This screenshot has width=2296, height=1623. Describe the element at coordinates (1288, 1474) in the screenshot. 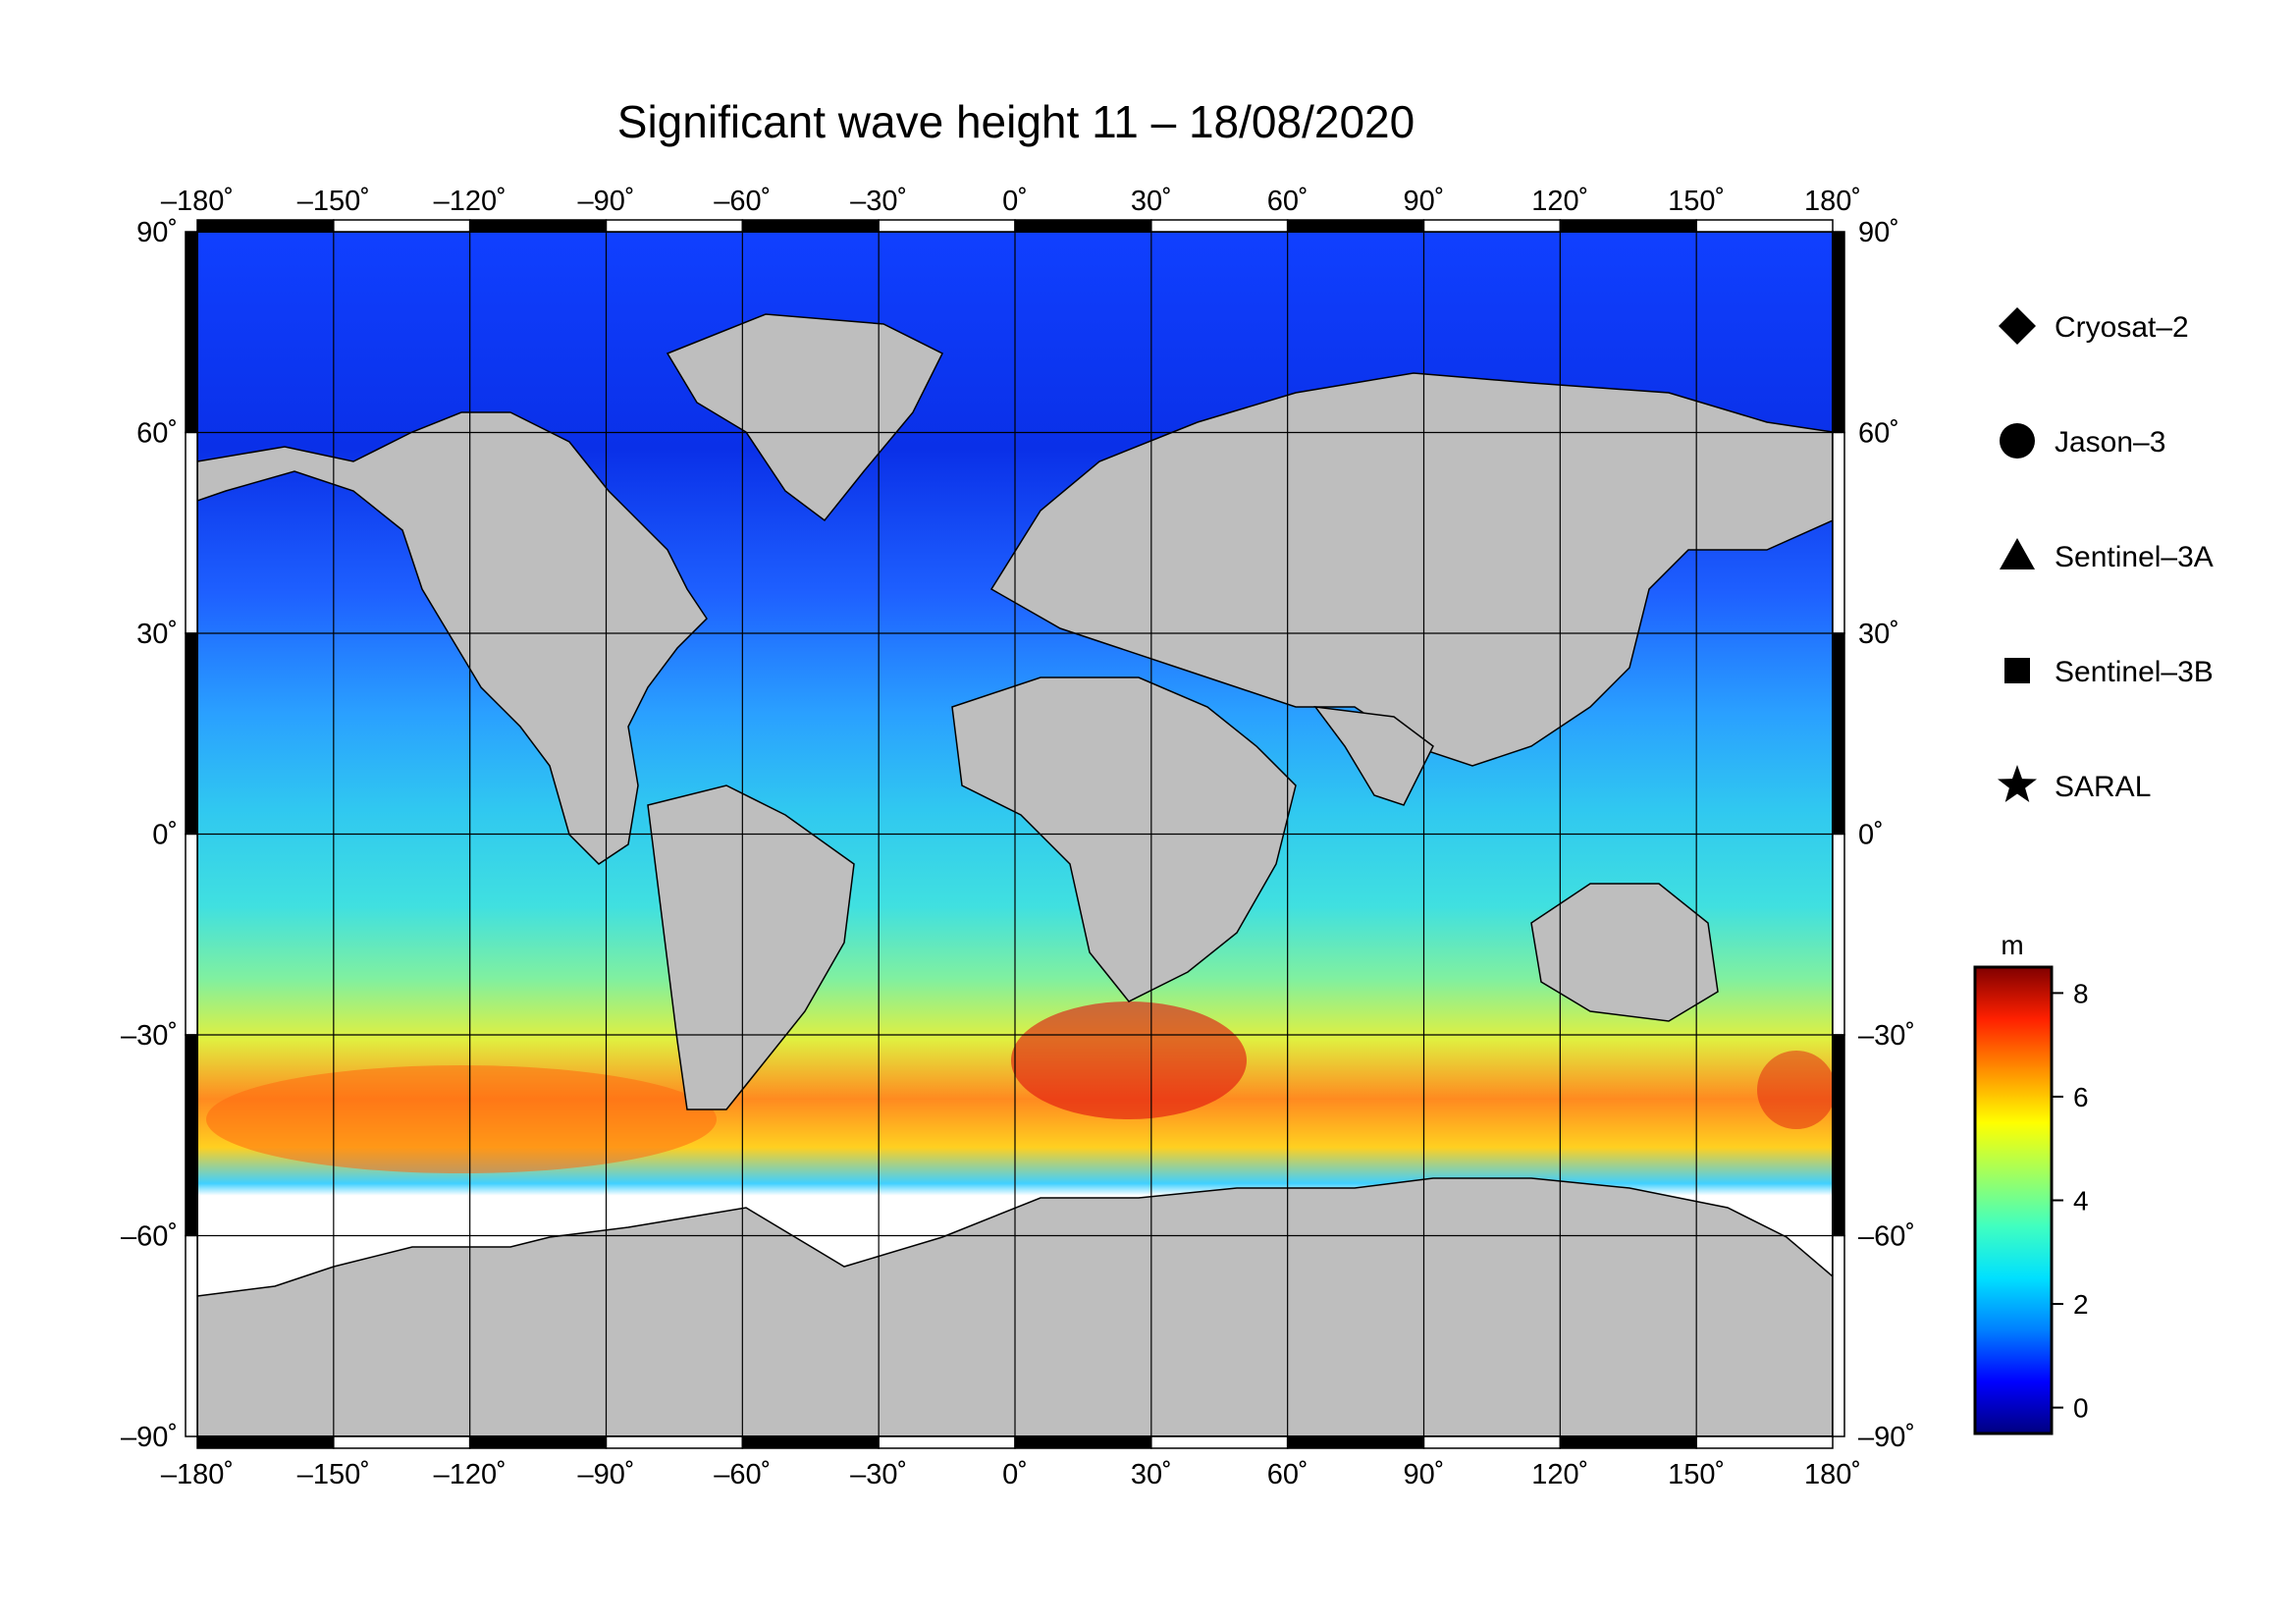

I see `lon-tick-label-bottom: 60˚` at that location.